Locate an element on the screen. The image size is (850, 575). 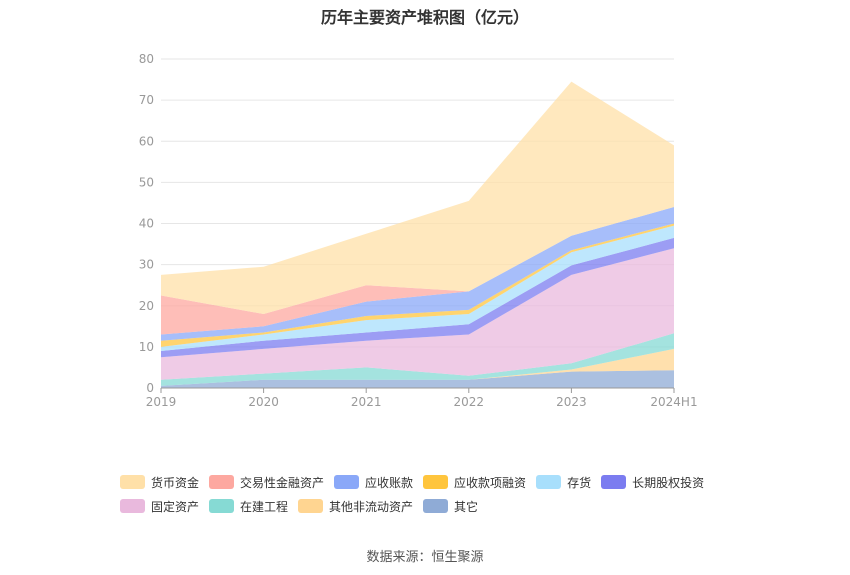
y-tick-label: 30 is located at coordinates (146, 265).